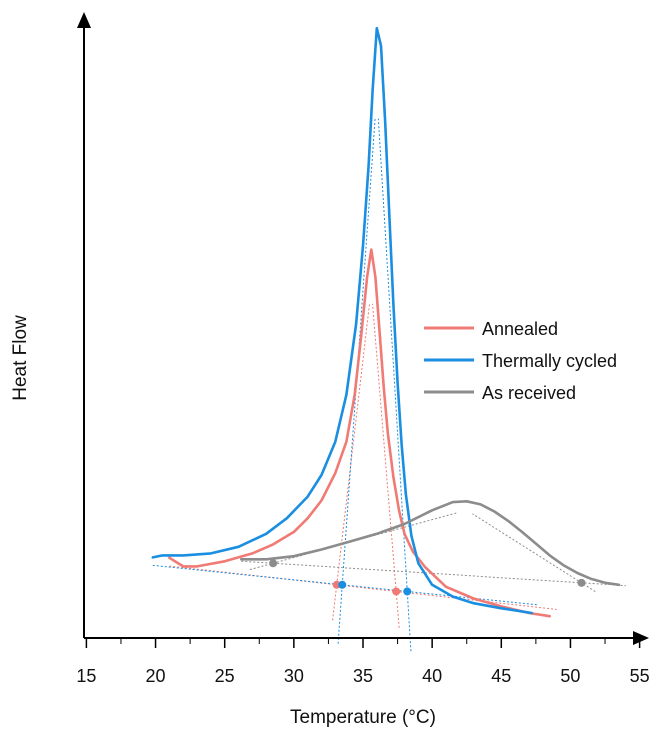 The width and height of the screenshot is (663, 732). Describe the element at coordinates (640, 676) in the screenshot. I see `x-tick-label: 55` at that location.